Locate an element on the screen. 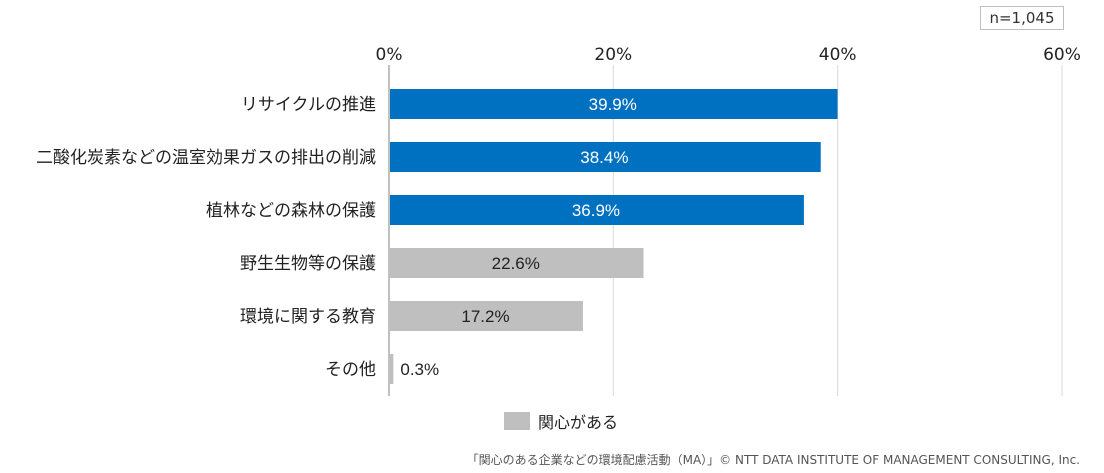 This screenshot has width=1104, height=473. data-label: 22.6% is located at coordinates (516, 263).